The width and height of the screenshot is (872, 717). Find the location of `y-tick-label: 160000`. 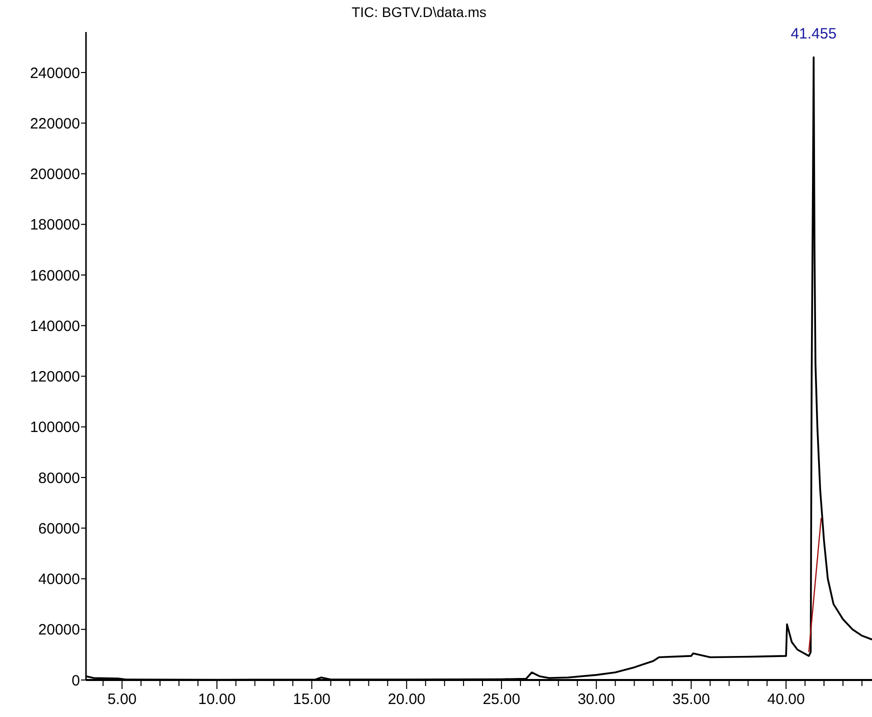

y-tick-label: 160000 is located at coordinates (55, 275).